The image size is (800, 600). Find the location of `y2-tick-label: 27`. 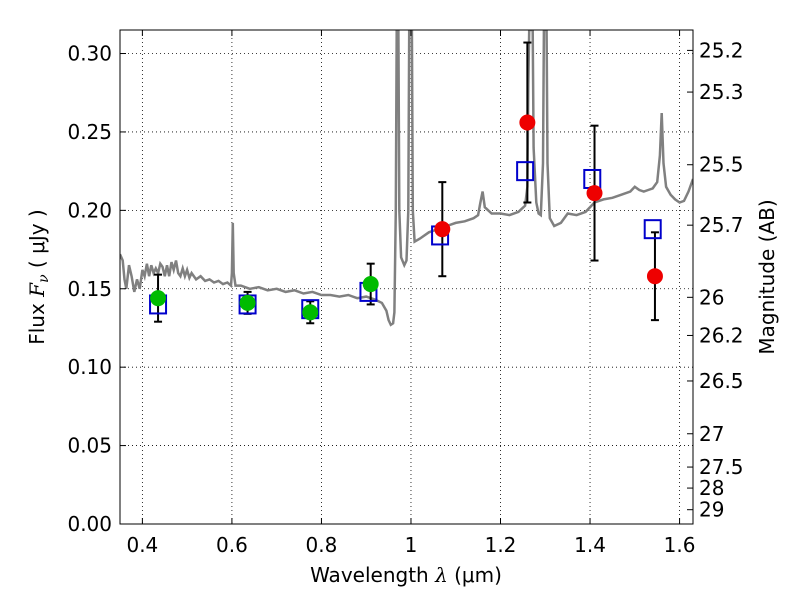

y2-tick-label: 27 is located at coordinates (711, 434).